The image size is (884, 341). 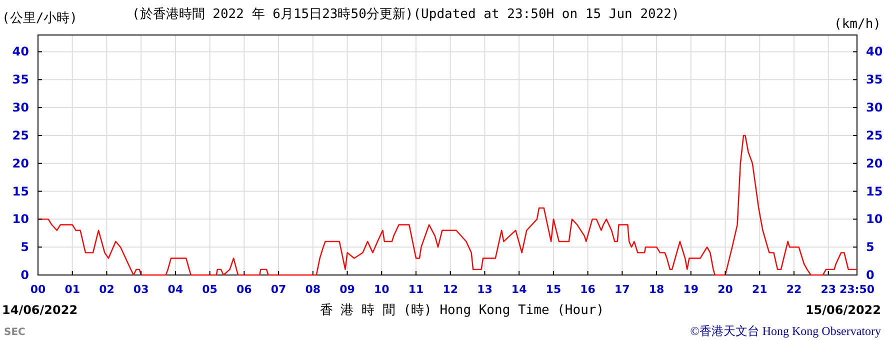 What do you see at coordinates (726, 289) in the screenshot?
I see `x-tick-label: 20` at bounding box center [726, 289].